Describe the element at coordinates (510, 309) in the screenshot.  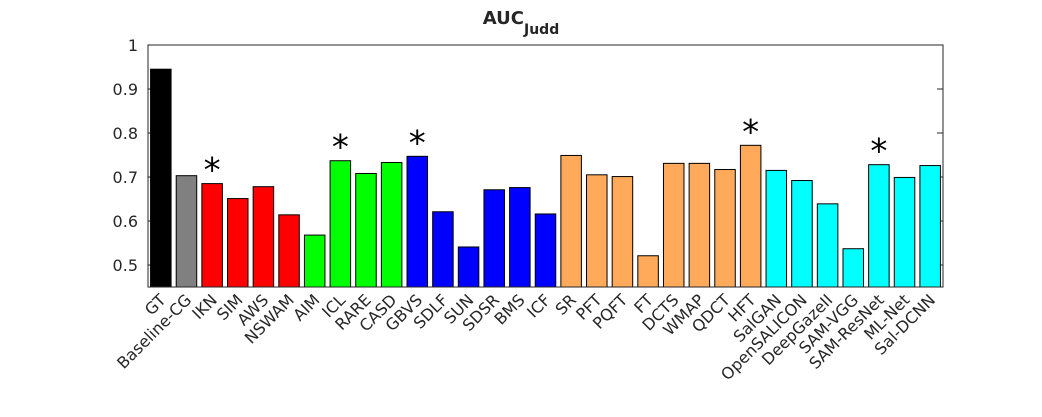
I see `x-tick-label: BMS` at that location.